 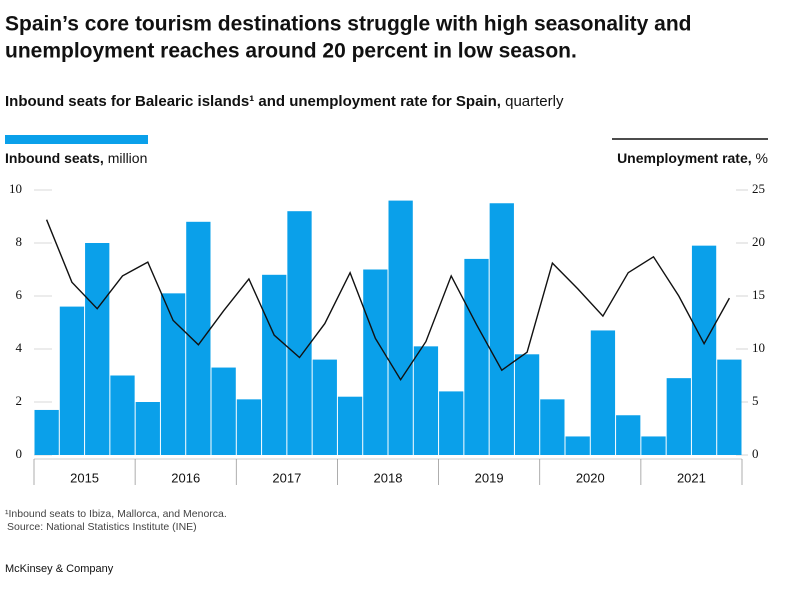 I want to click on y-tick-label: 8, so click(x=19, y=241).